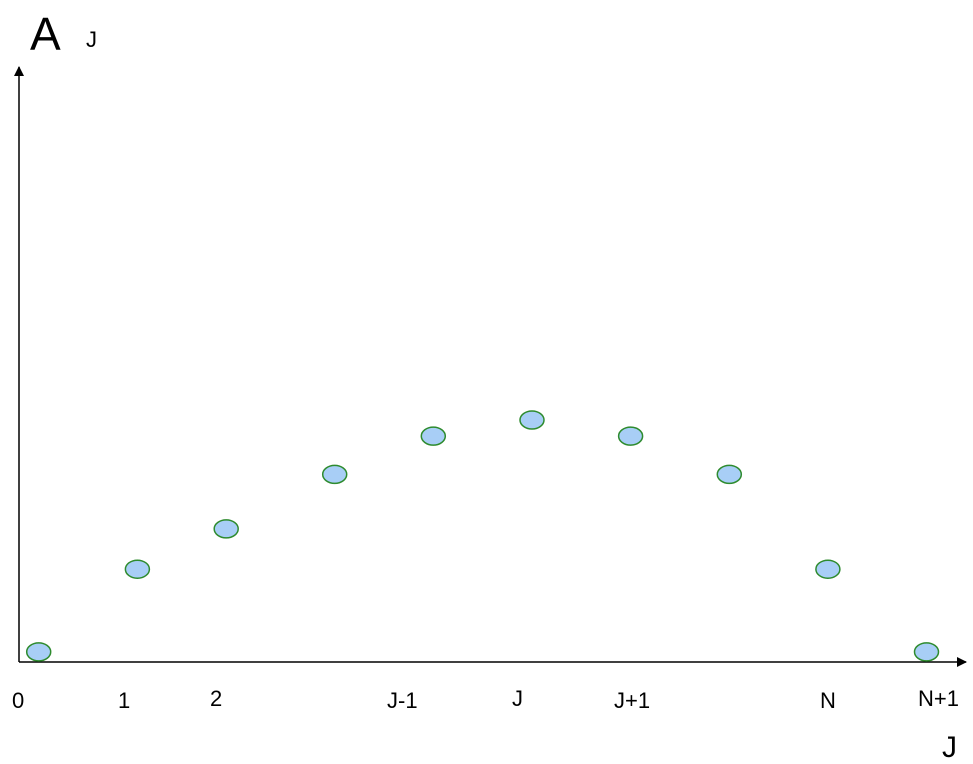  What do you see at coordinates (938, 698) in the screenshot?
I see `x-tick-label-n-plus-1: N+1` at bounding box center [938, 698].